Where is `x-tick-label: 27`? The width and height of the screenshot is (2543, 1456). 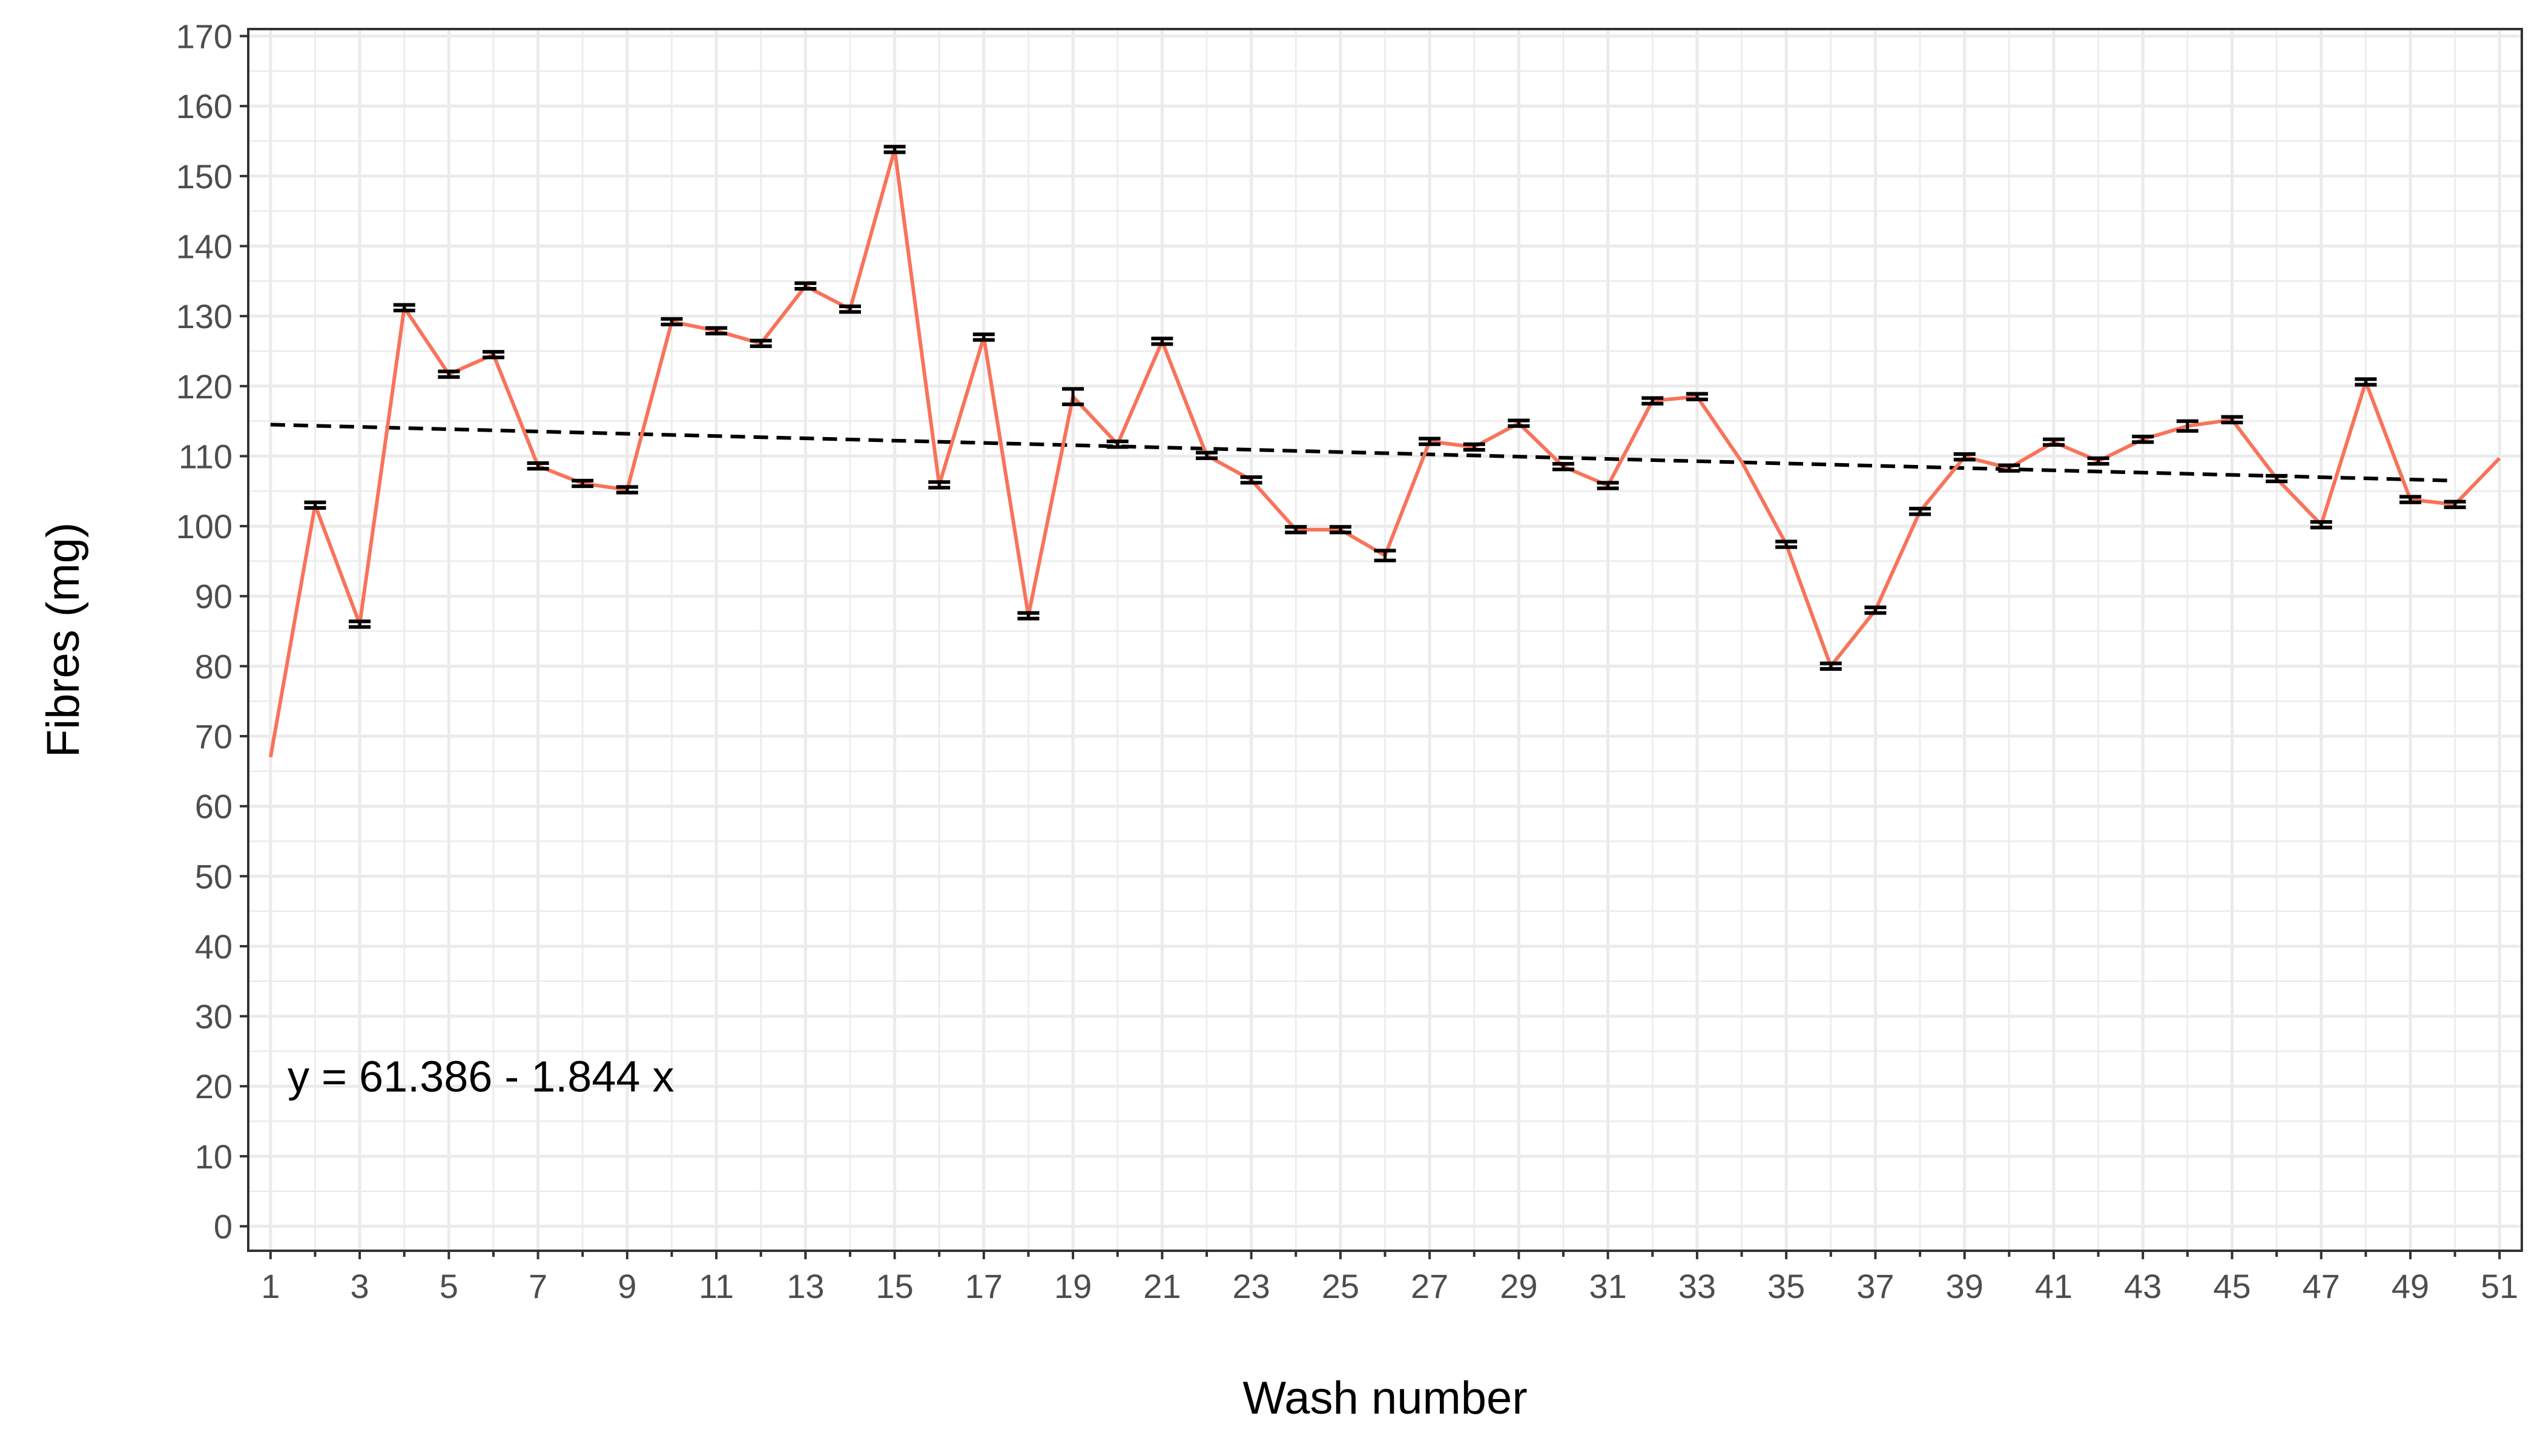 x-tick-label: 27 is located at coordinates (1429, 1286).